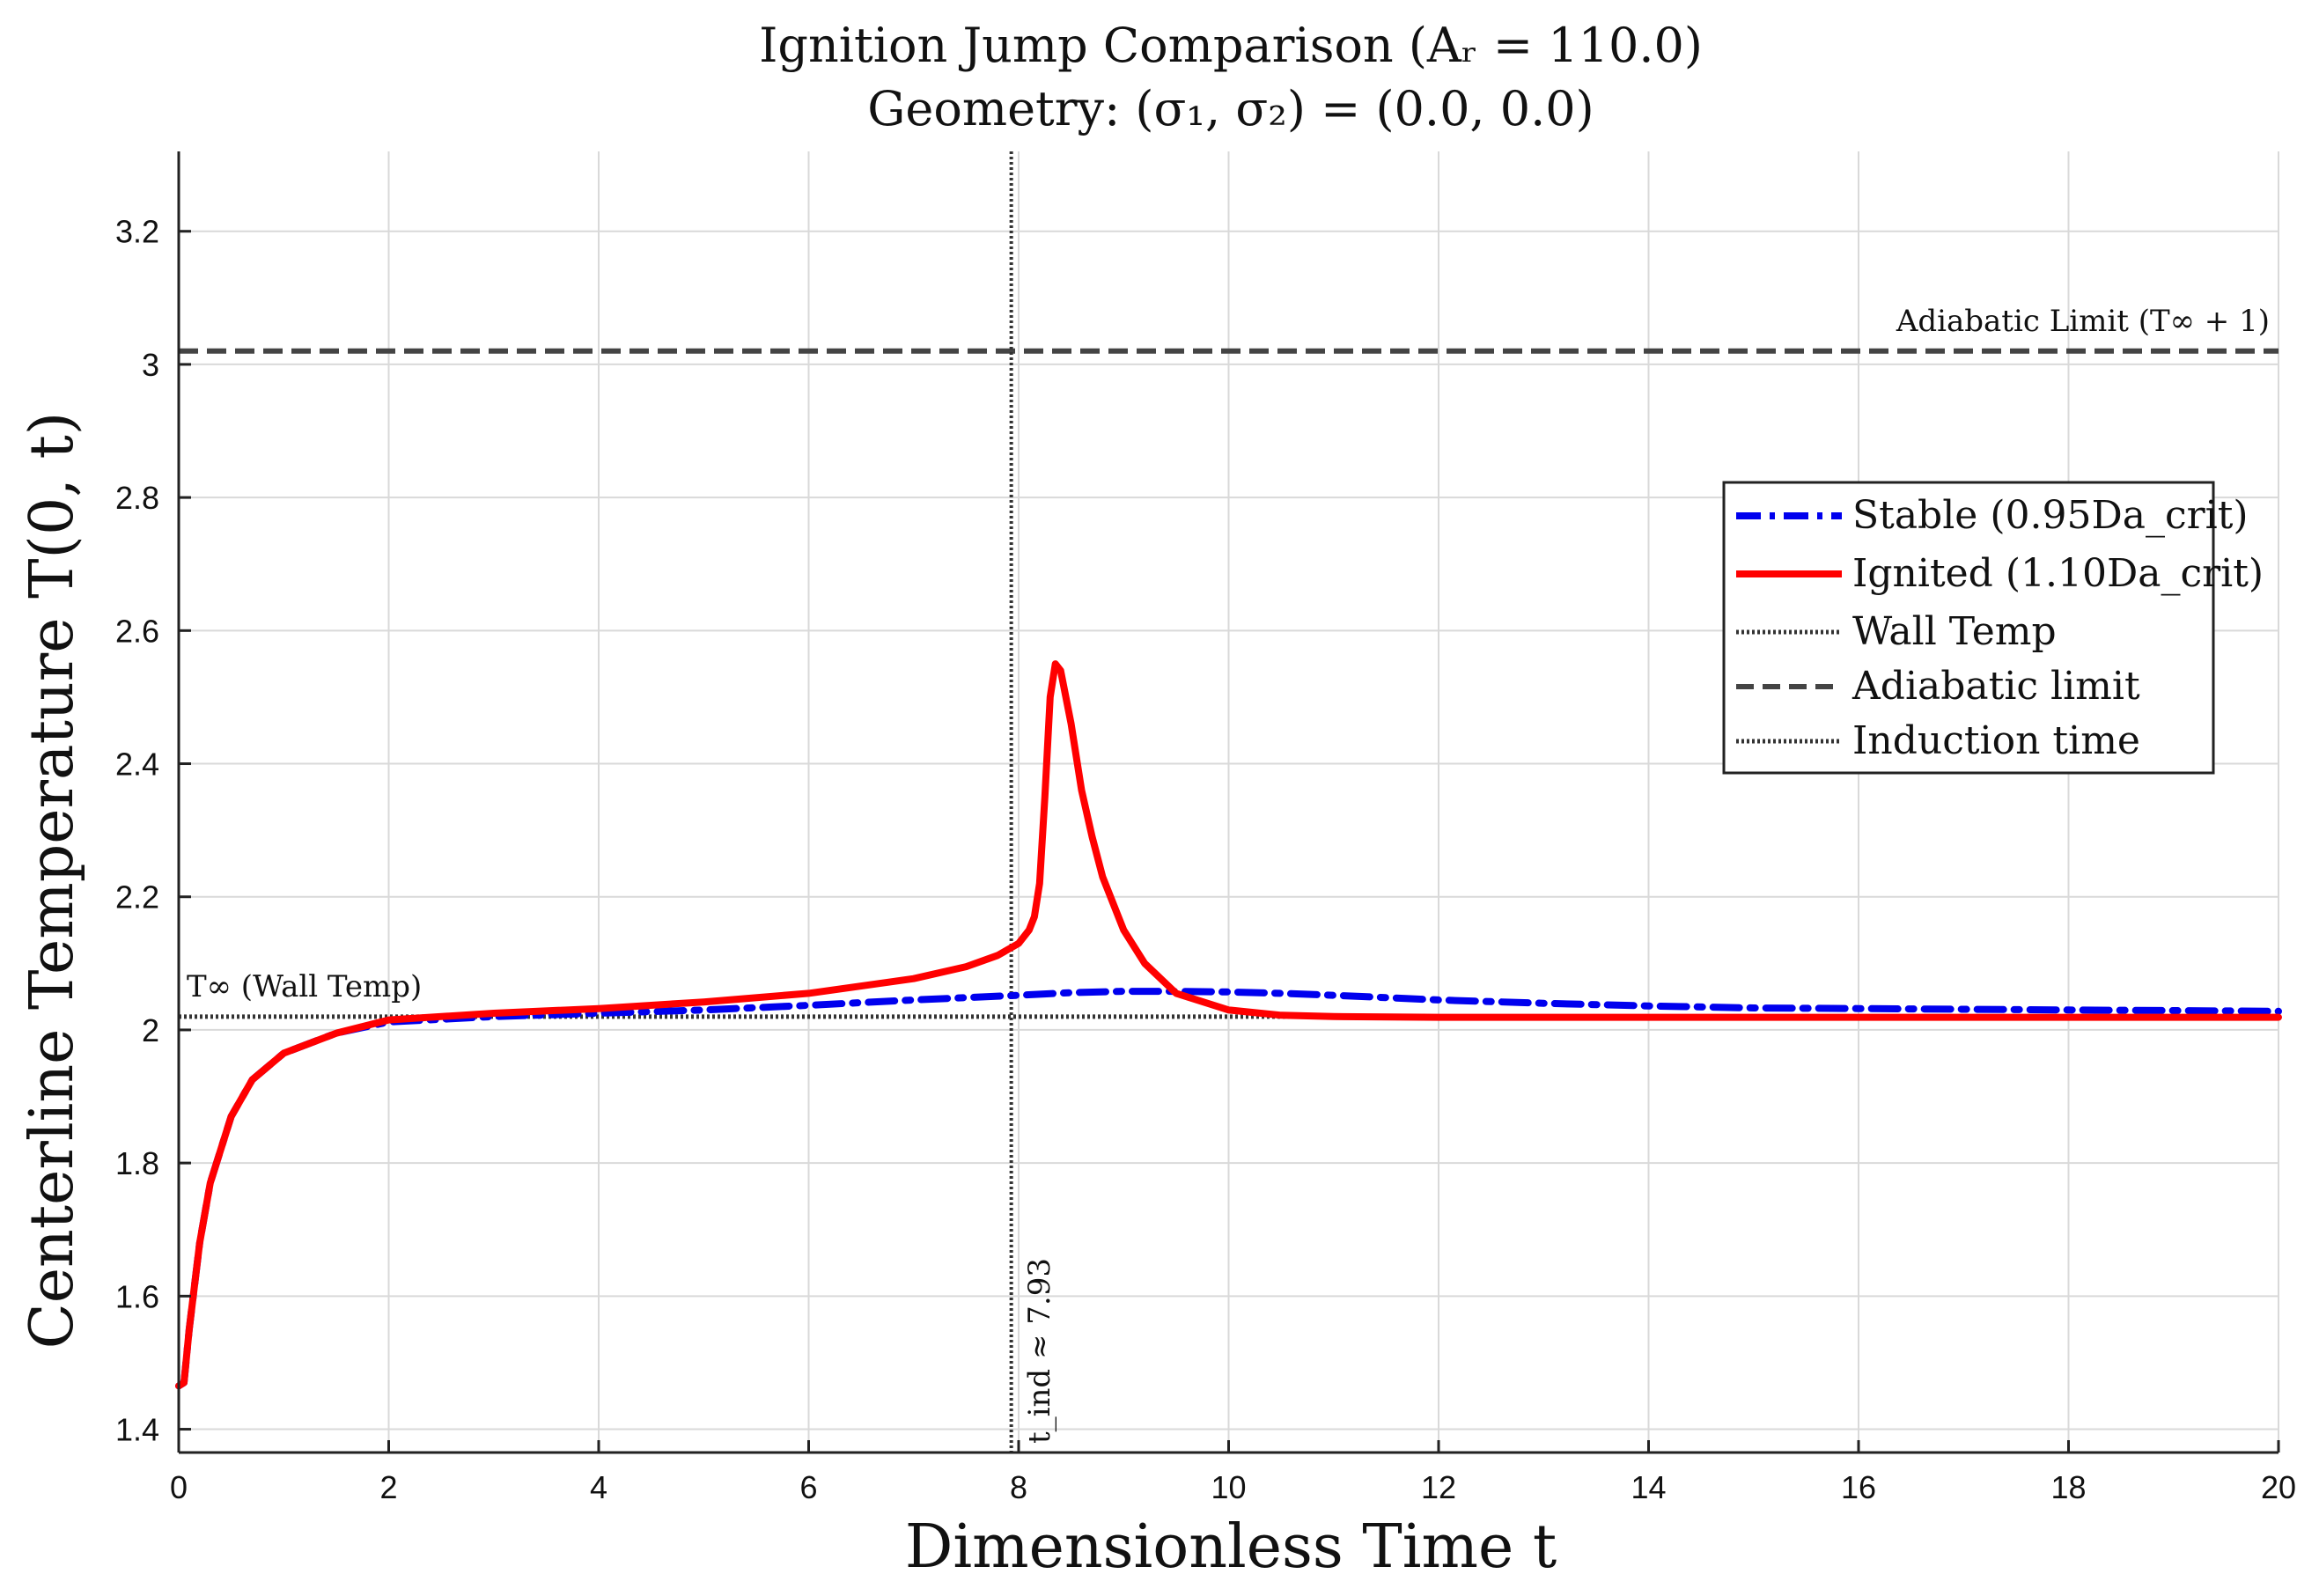  What do you see at coordinates (137, 897) in the screenshot?
I see `y-tick-label-4: 2.2` at bounding box center [137, 897].